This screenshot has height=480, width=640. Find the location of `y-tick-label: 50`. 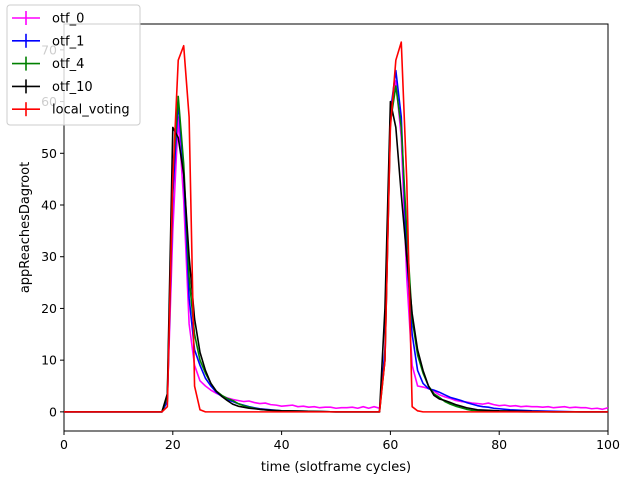

y-tick-label: 50 is located at coordinates (49, 153).